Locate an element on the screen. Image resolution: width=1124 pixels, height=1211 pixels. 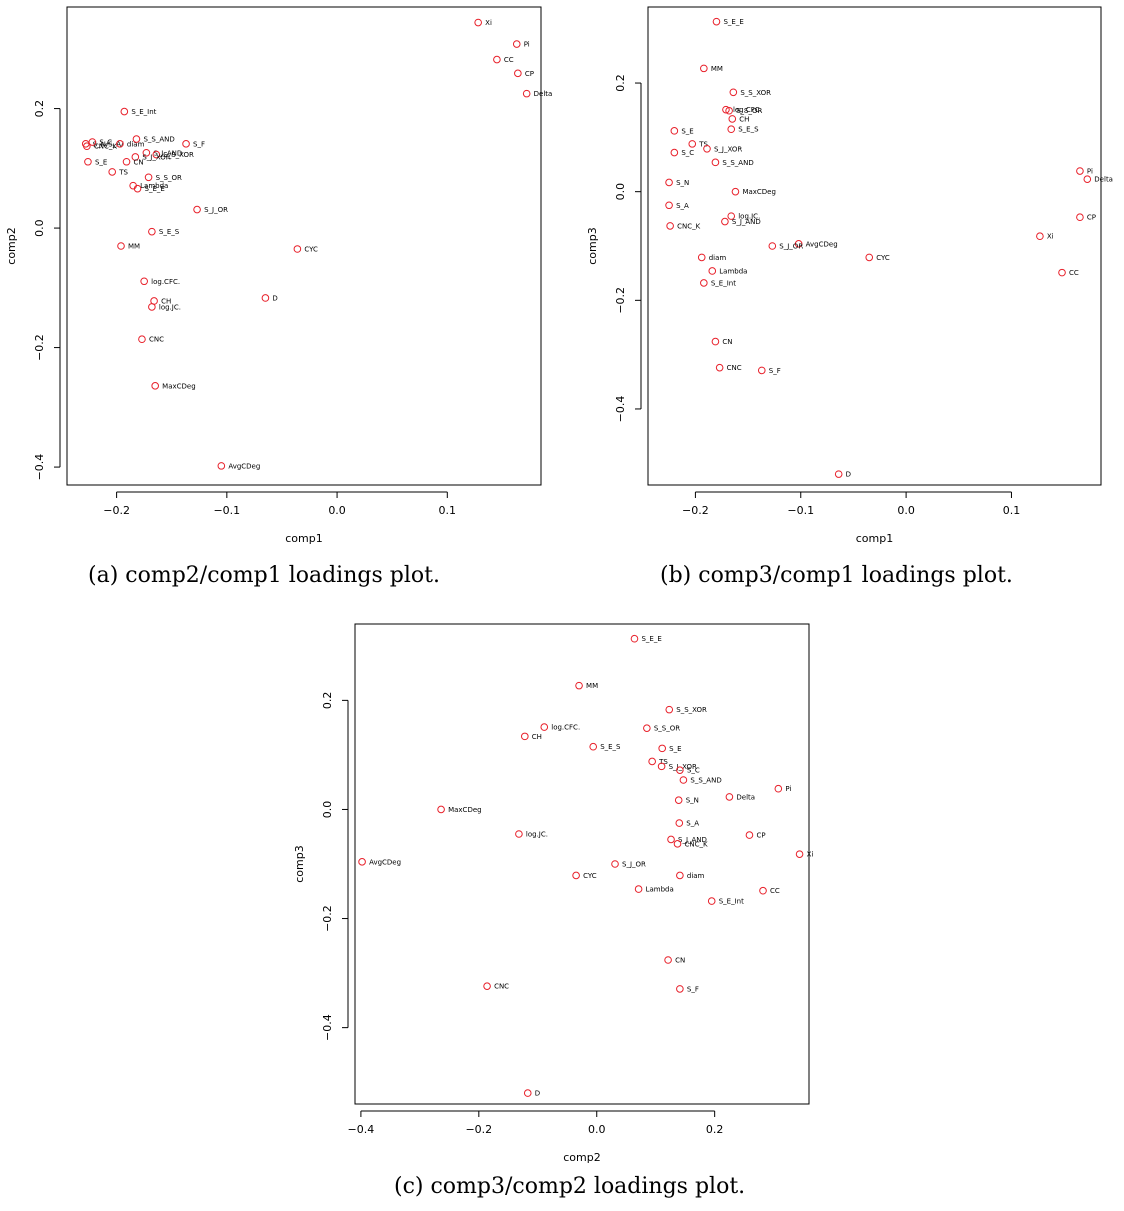
x-tick-label: 0.1 is located at coordinates (448, 510).